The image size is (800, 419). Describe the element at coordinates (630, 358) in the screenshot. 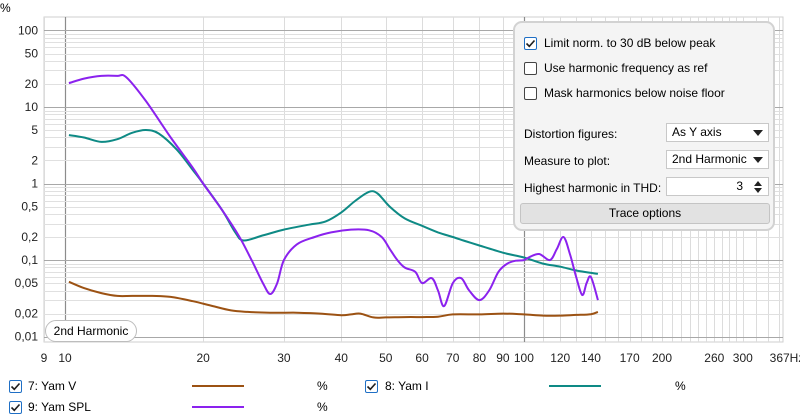

I see `x-tick-label: 170` at that location.